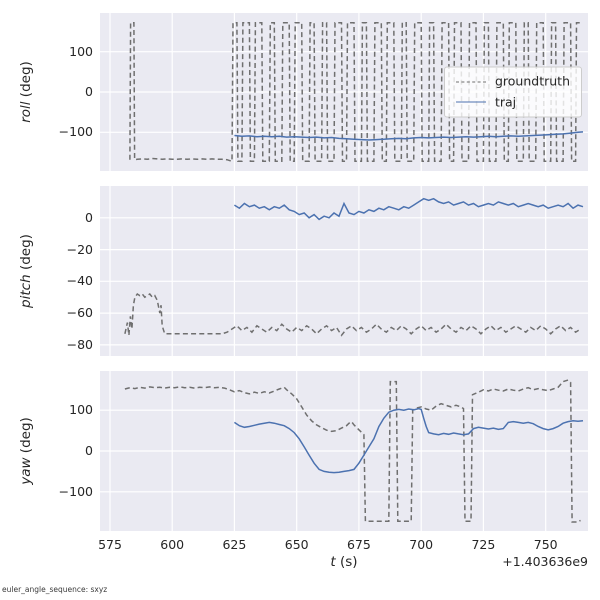 This screenshot has width=600, height=600. What do you see at coordinates (26, 254) in the screenshot?
I see `pitch-axis-label-unit: (deg)` at bounding box center [26, 254].